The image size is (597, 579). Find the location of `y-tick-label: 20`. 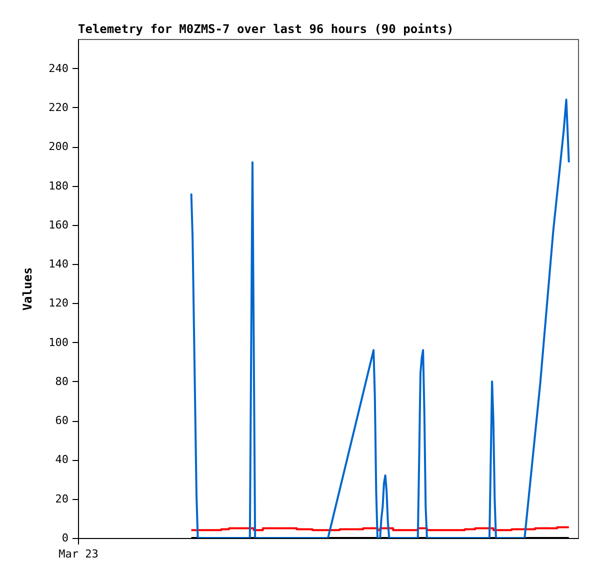

y-tick-label: 20 is located at coordinates (61, 499).